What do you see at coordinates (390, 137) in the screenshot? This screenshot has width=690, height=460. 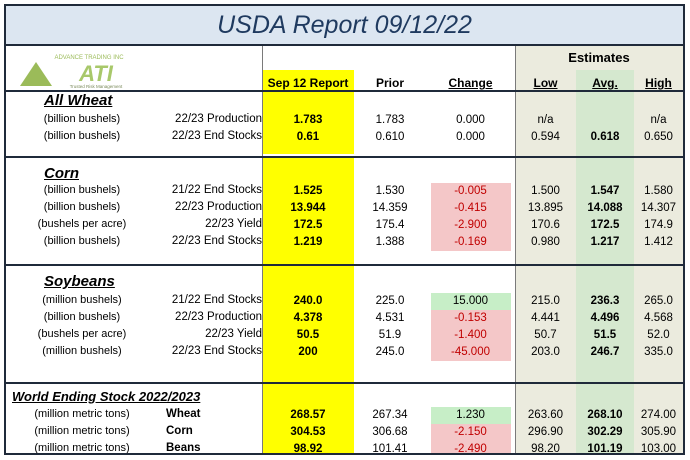 I see `cell-prior: 0.610` at bounding box center [390, 137].